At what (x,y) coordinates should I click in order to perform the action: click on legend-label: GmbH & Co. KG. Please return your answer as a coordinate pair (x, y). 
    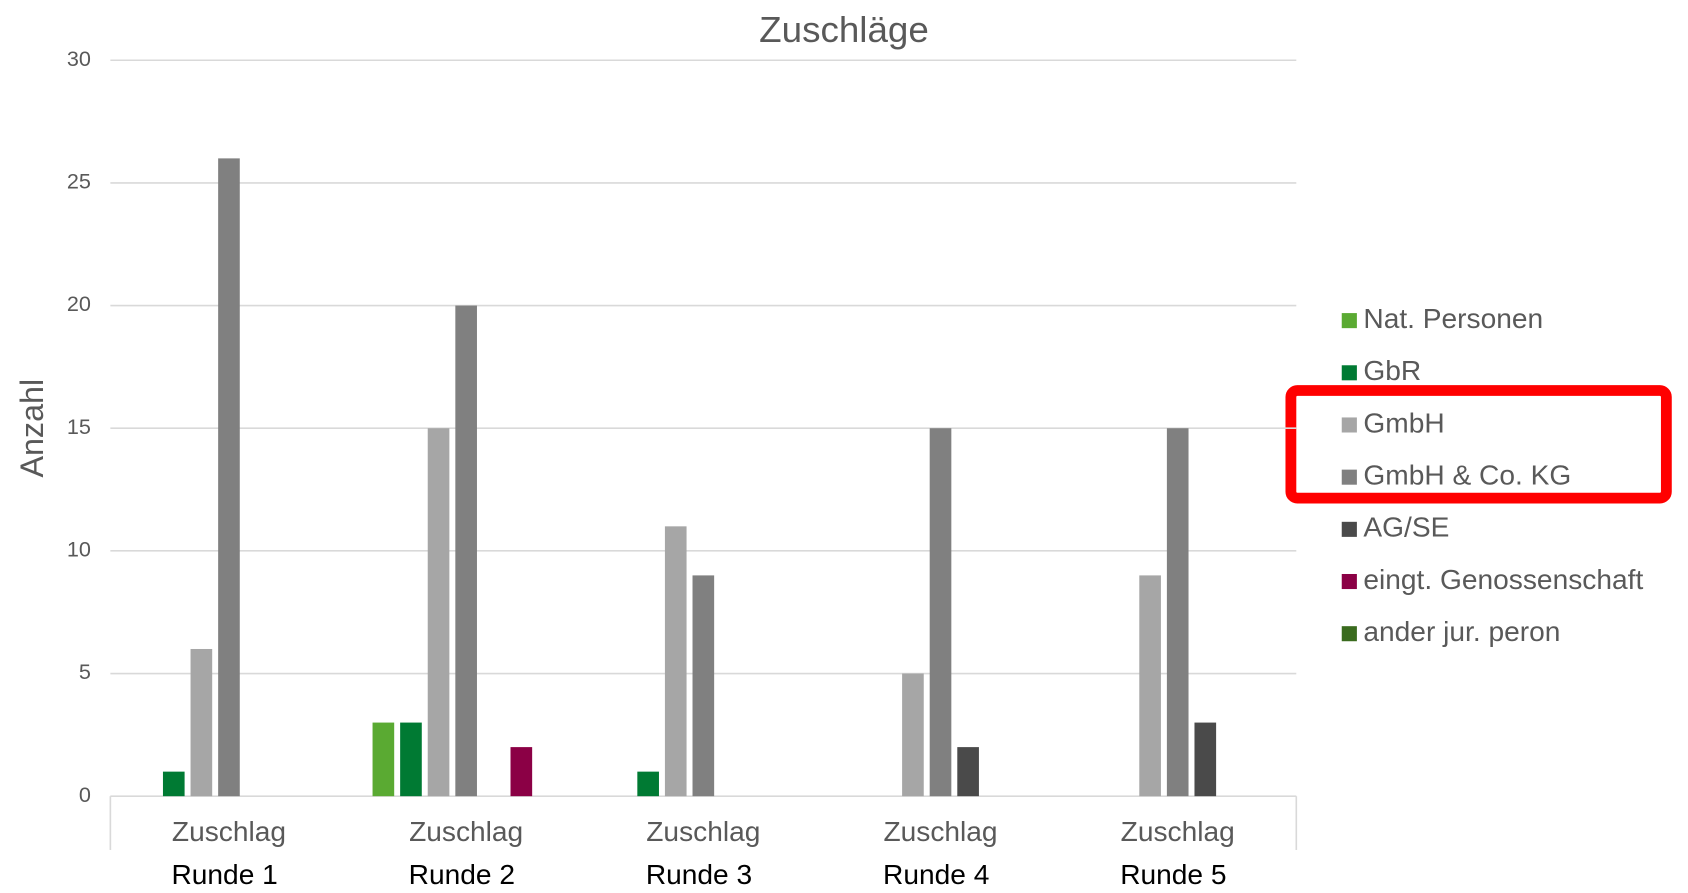
    Looking at the image, I should click on (1467, 475).